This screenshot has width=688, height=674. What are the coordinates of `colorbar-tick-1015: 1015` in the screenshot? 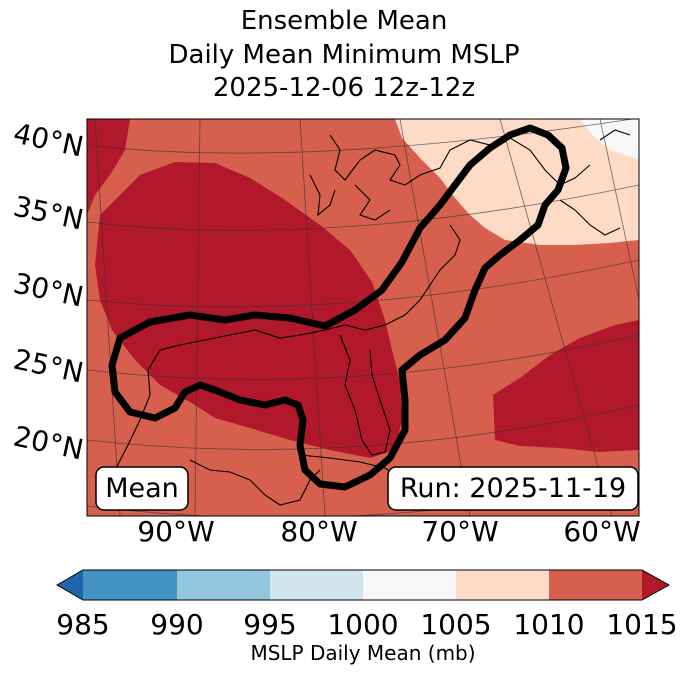 It's located at (641, 624).